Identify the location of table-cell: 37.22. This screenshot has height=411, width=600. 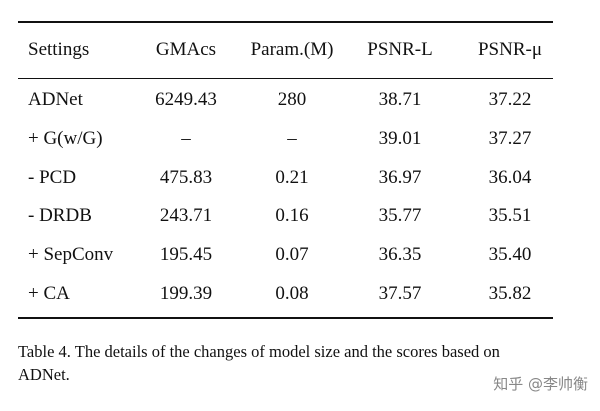
(510, 99).